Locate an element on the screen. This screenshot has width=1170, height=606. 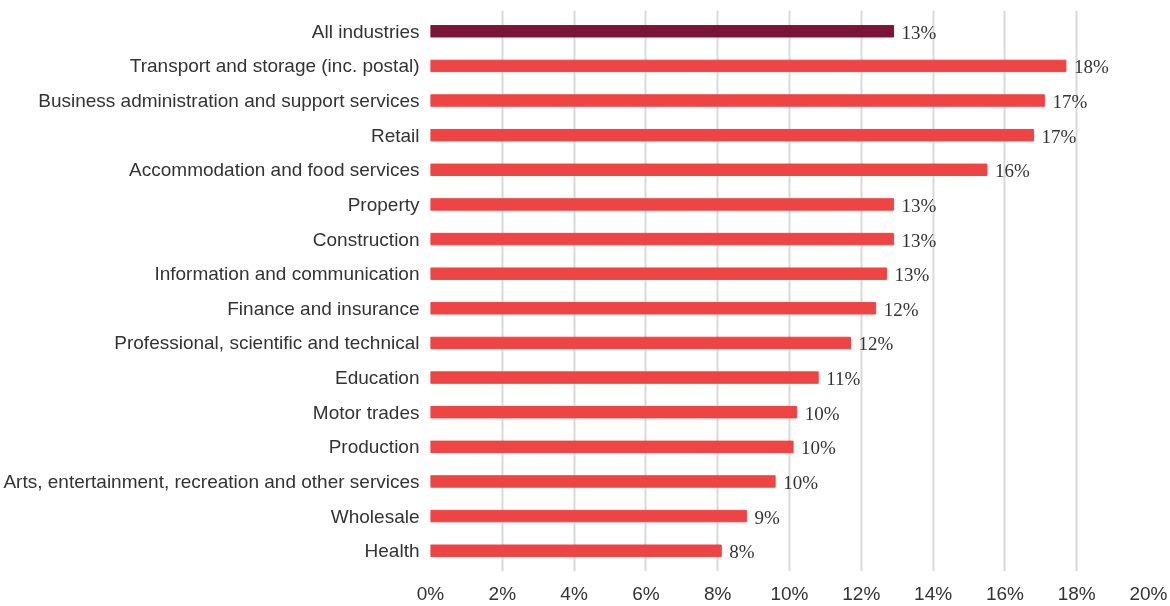
x-tick-label: 2% is located at coordinates (502, 593).